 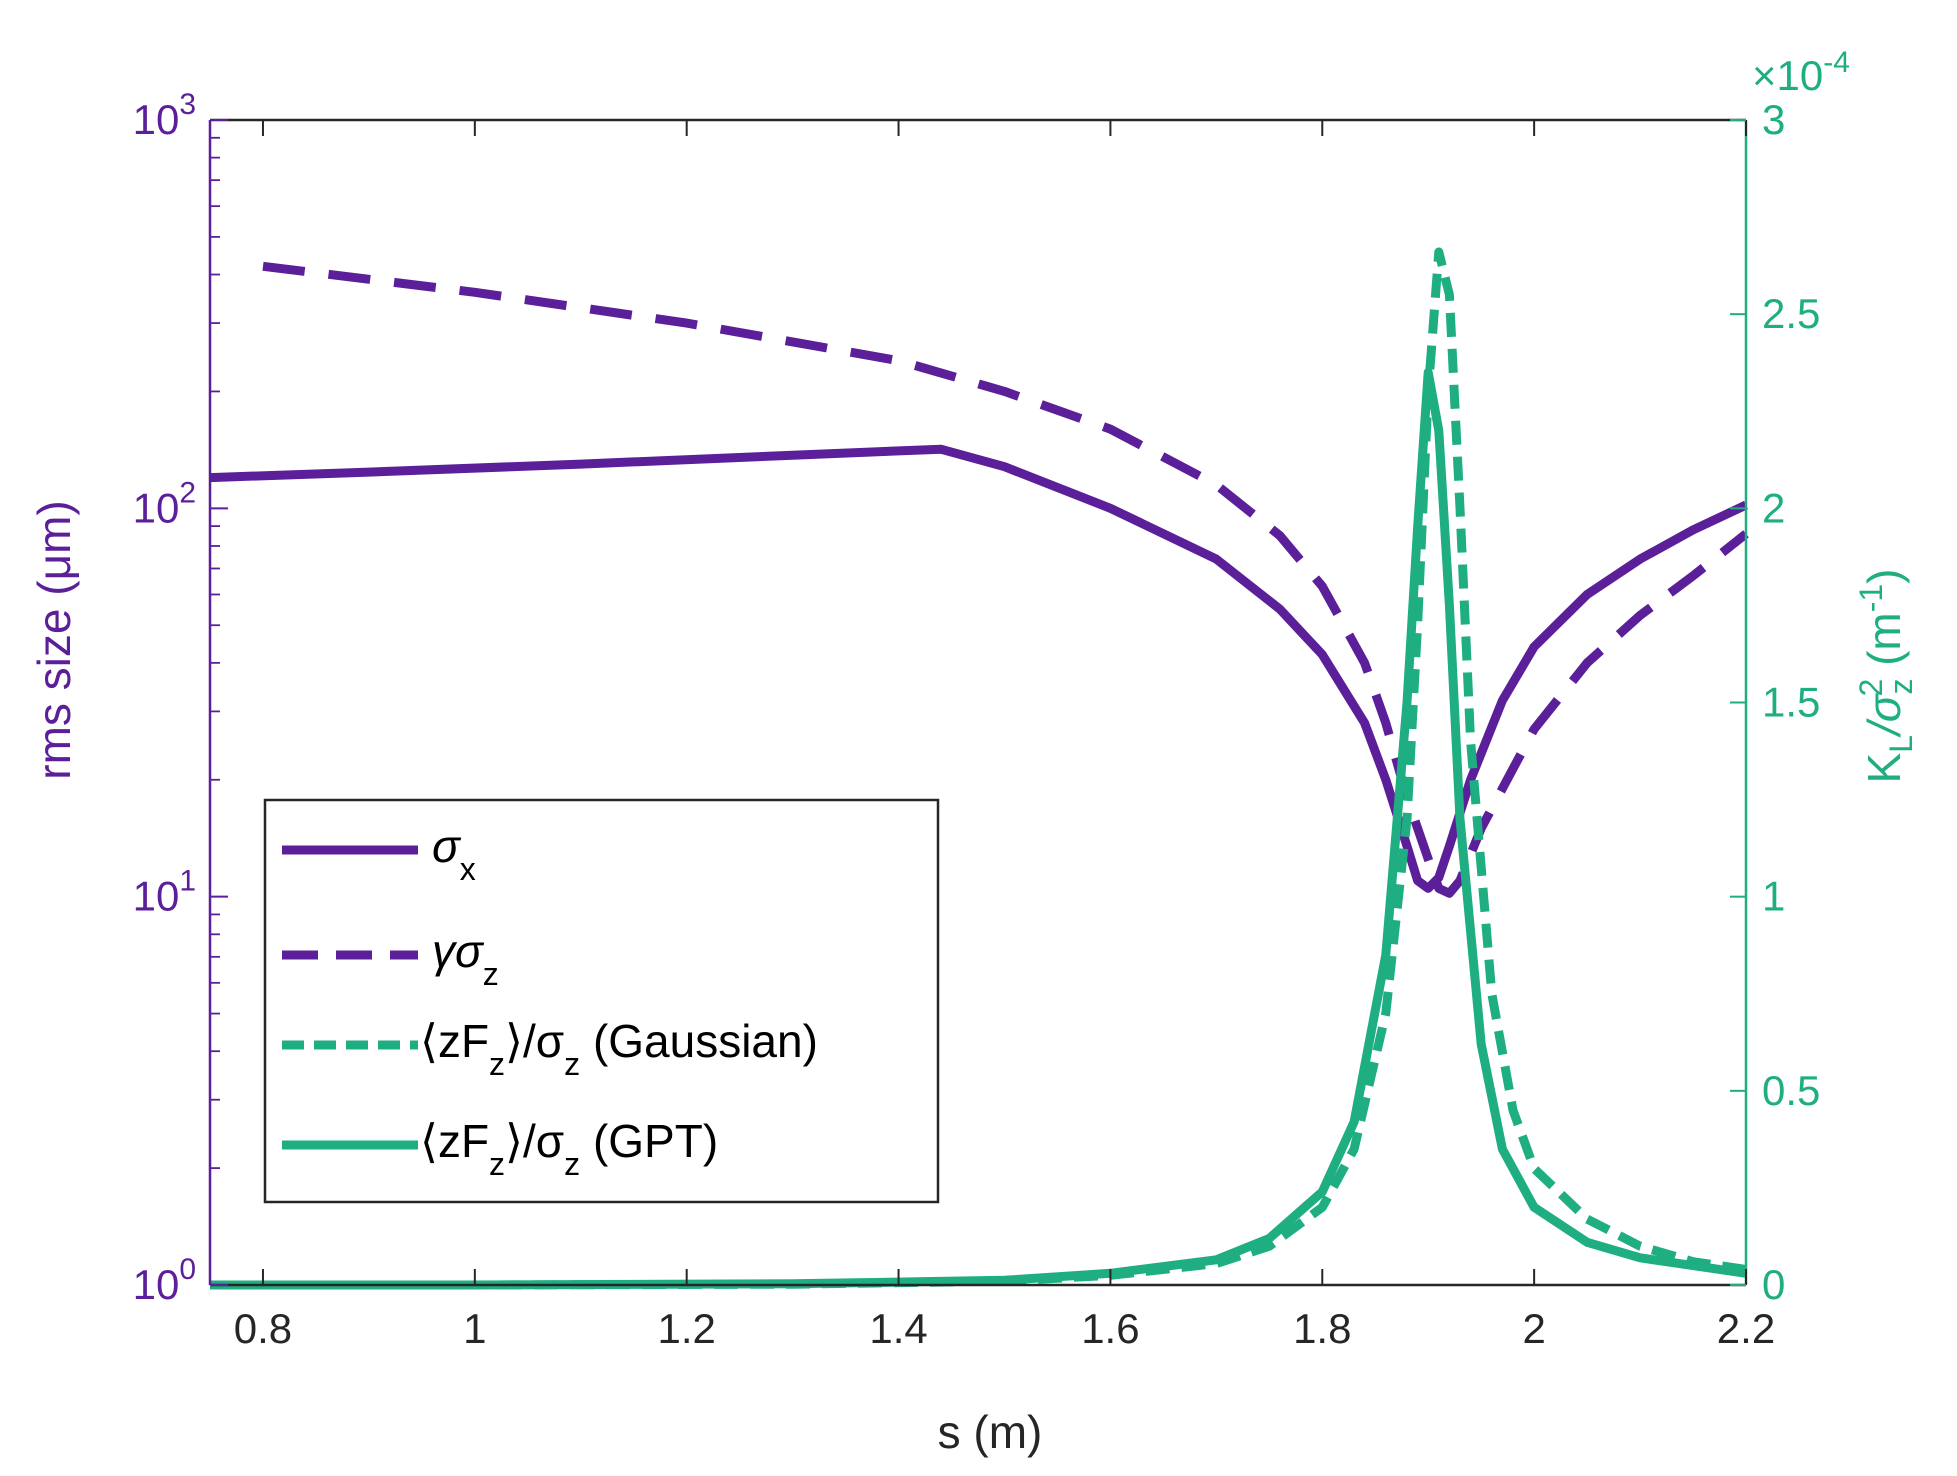 What do you see at coordinates (1110, 1328) in the screenshot?
I see `x-tick-label: 1.6` at bounding box center [1110, 1328].